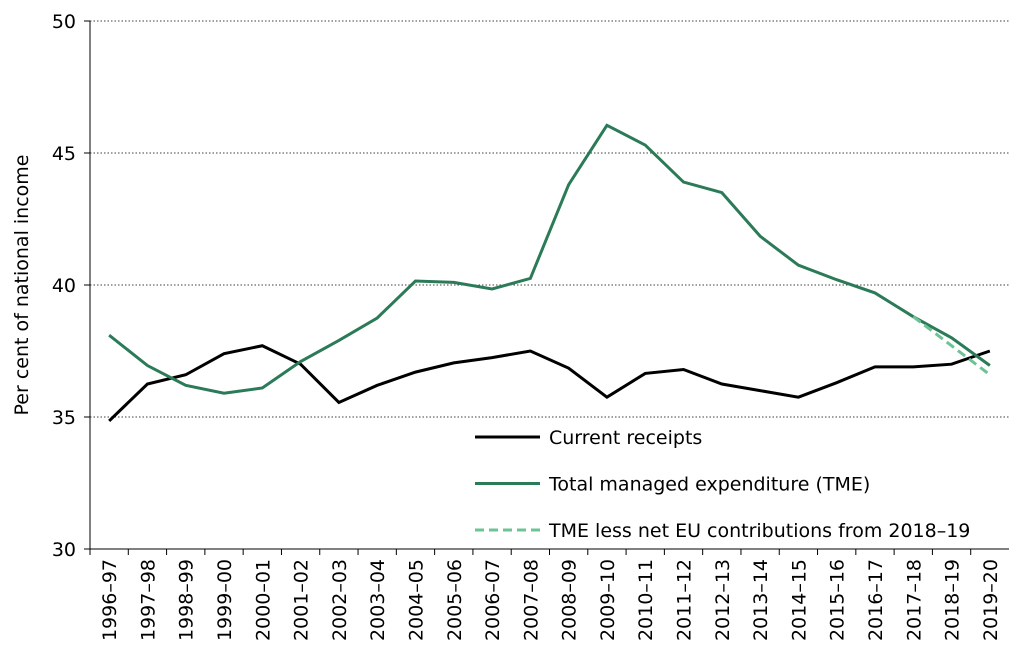 The width and height of the screenshot is (1022, 661). What do you see at coordinates (723, 600) in the screenshot?
I see `x-tick-label: 2012–13` at bounding box center [723, 600].